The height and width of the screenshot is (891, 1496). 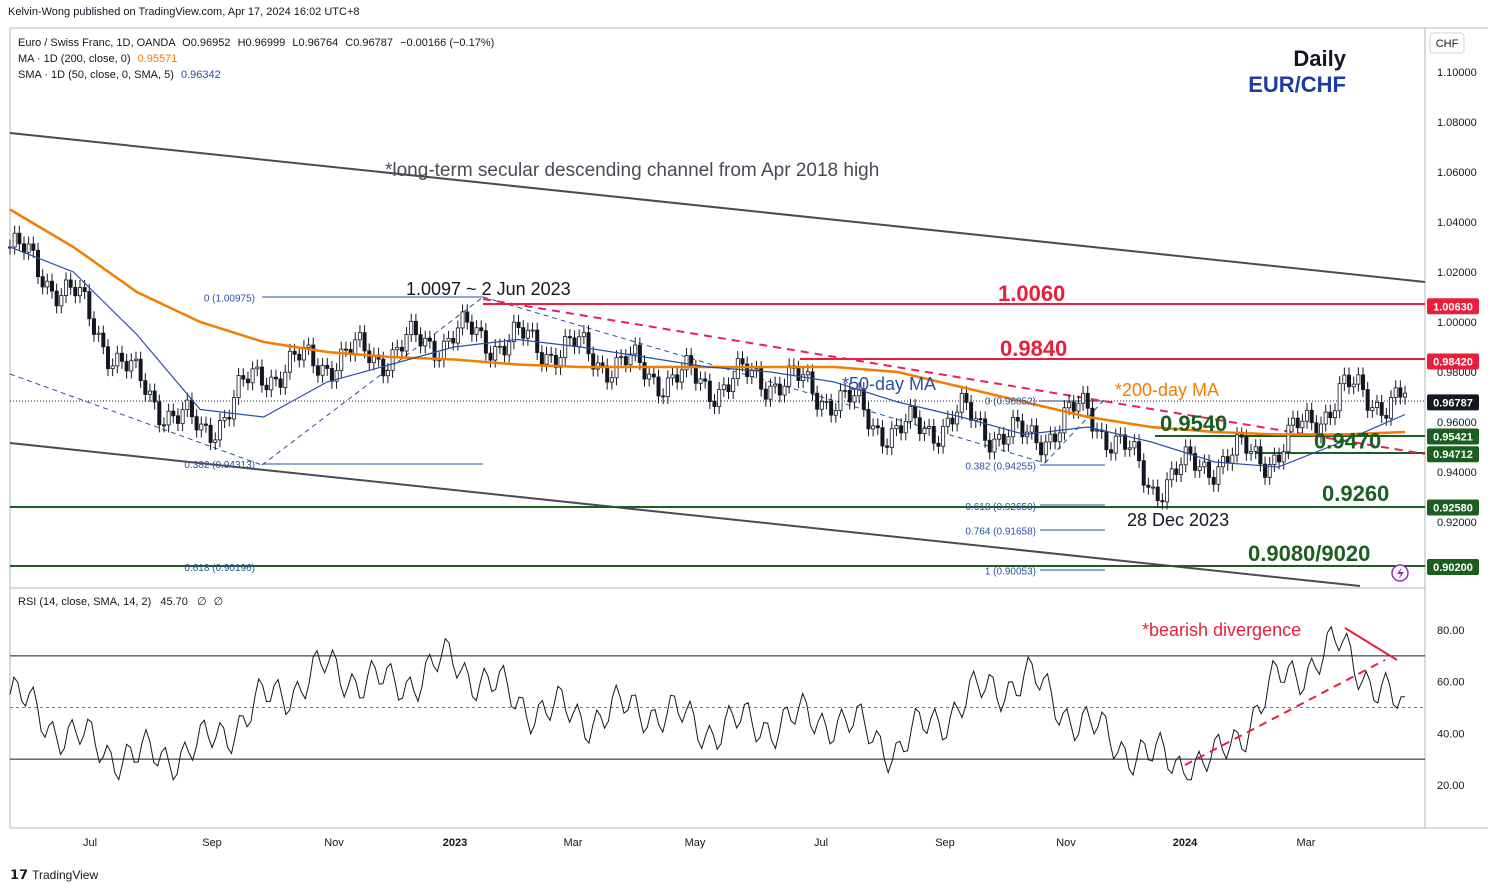 I want to click on time-axis-ticks: Jul Sep Nov 2023 Mar May Jul Sep Nov 2024 Mar, so click(x=699, y=843).